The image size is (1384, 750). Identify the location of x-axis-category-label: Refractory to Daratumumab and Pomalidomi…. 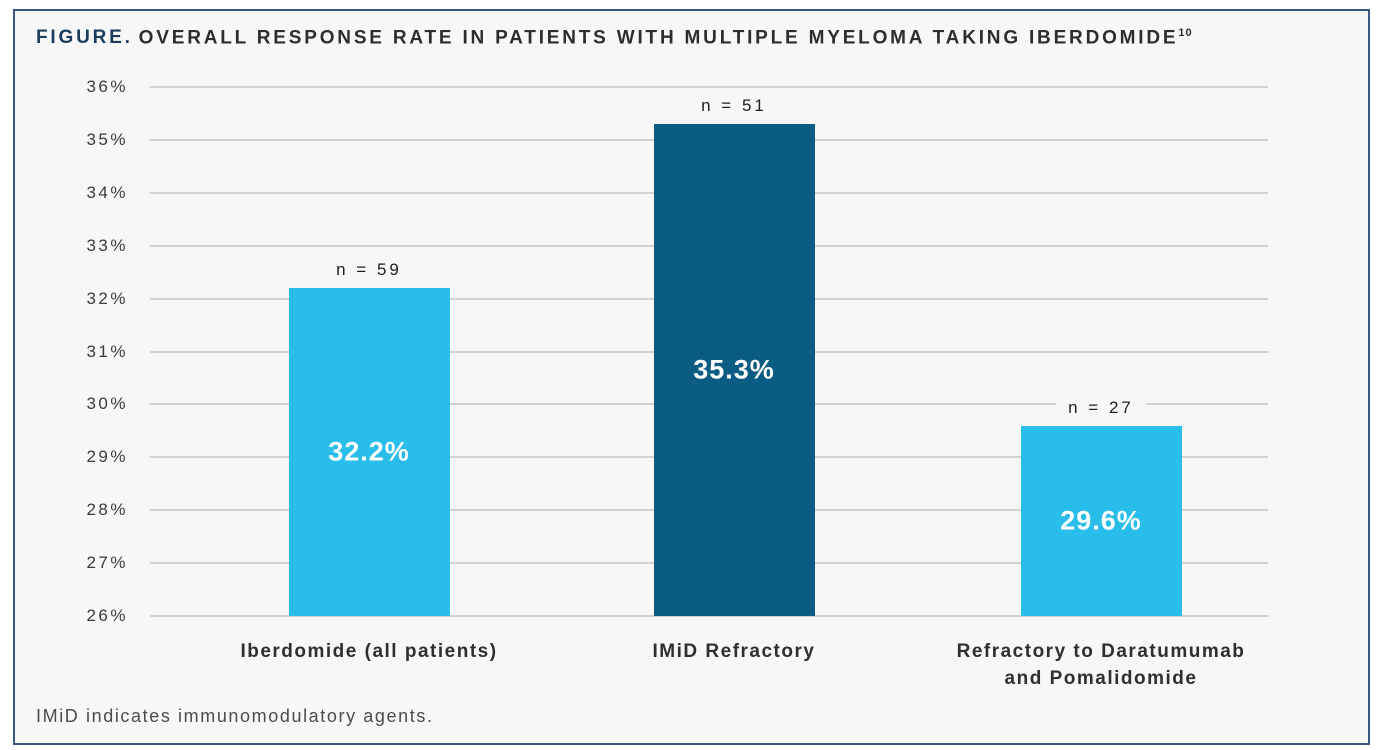
(1101, 665).